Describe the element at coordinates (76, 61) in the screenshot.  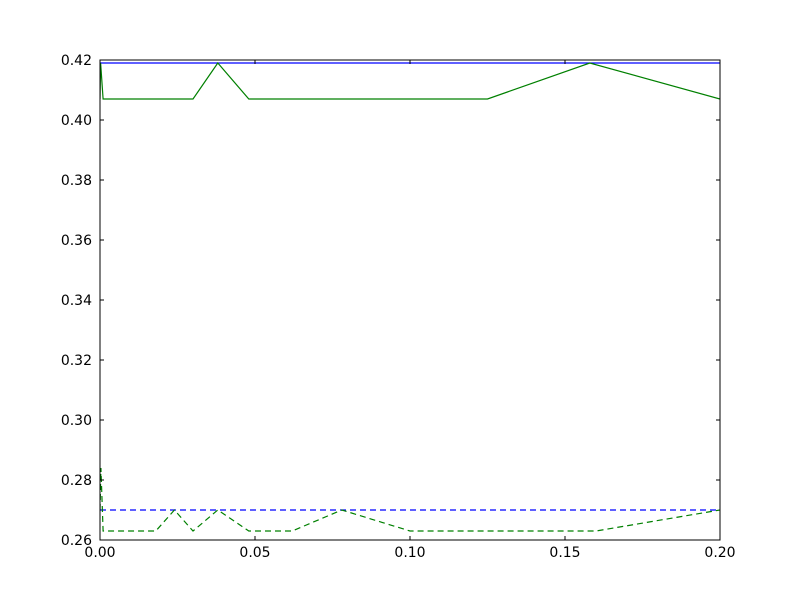
I see `y-tick-label: 0.42` at that location.